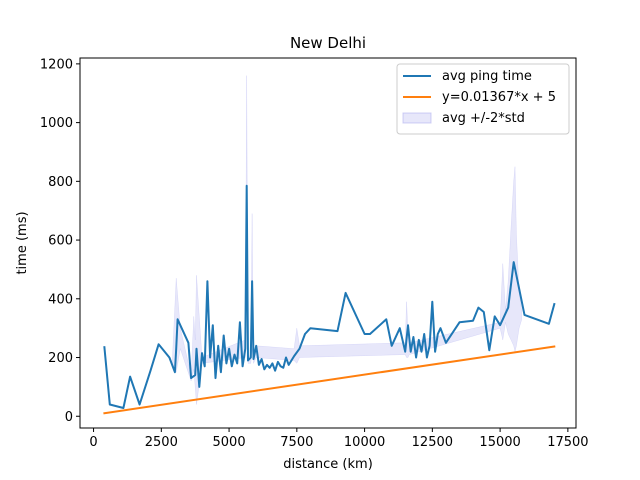  I want to click on x-tick-label: 5000, so click(229, 442).